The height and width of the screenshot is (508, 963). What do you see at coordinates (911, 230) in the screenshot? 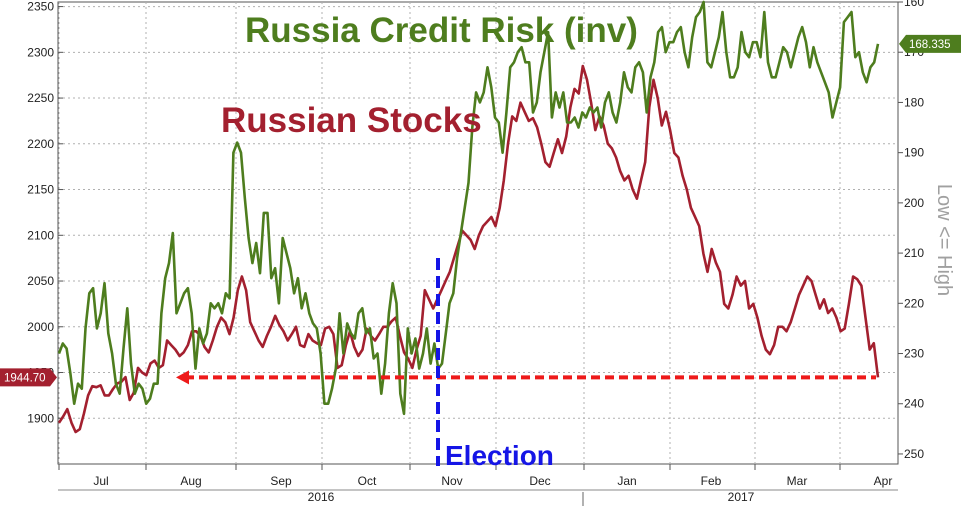
I see `right-axis: 160170180190200210220230240250` at bounding box center [911, 230].